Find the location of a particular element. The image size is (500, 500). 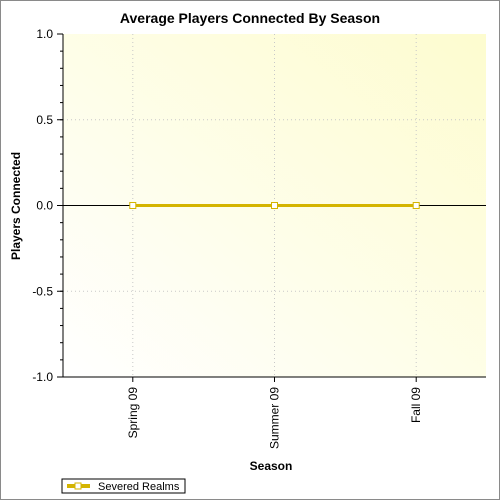

y-tick-label: -0.5 is located at coordinates (42, 291).